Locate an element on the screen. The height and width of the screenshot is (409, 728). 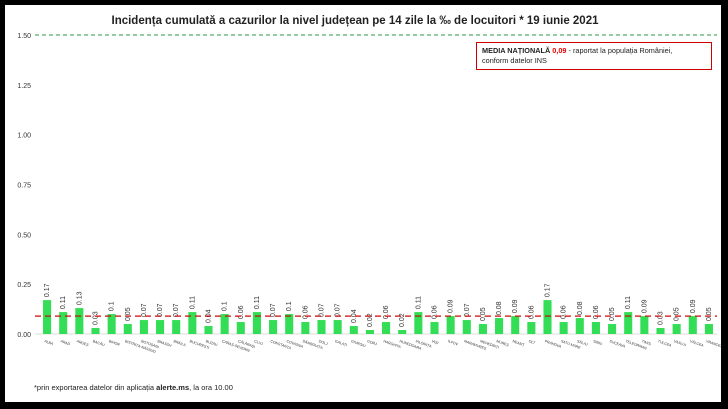
x-tick-label: DOLJ is located at coordinates (323, 342).